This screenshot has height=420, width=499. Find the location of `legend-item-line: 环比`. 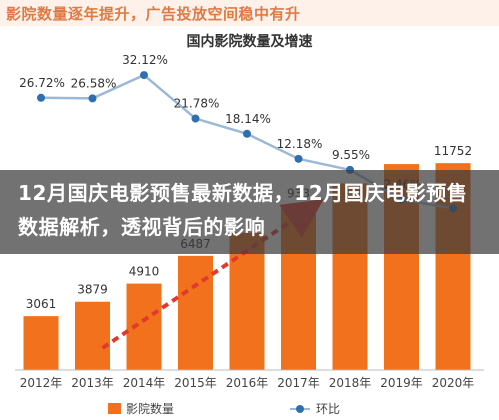

legend-item-line: 环比 is located at coordinates (315, 408).